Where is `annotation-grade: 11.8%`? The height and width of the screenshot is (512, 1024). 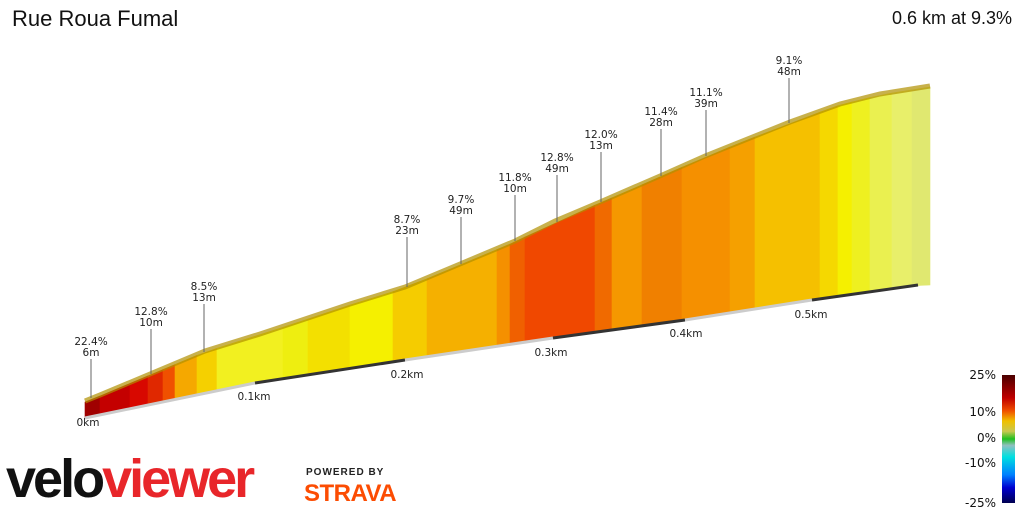
annotation-grade: 11.8% is located at coordinates (514, 178).